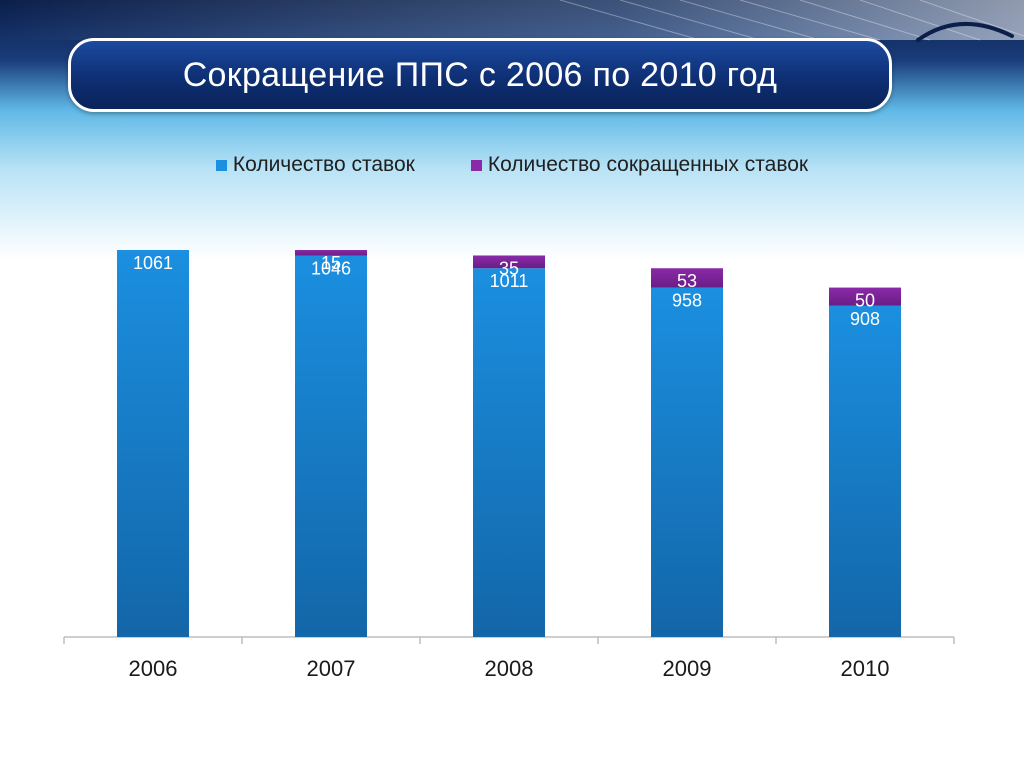  I want to click on data-label-series2-2007: 15, so click(331, 263).